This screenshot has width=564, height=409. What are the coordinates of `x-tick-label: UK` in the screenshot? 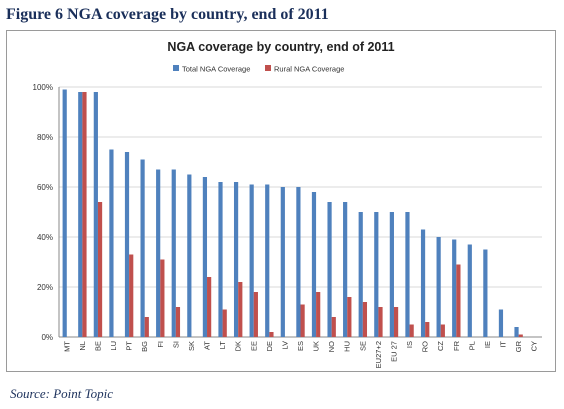 It's located at (316, 346).